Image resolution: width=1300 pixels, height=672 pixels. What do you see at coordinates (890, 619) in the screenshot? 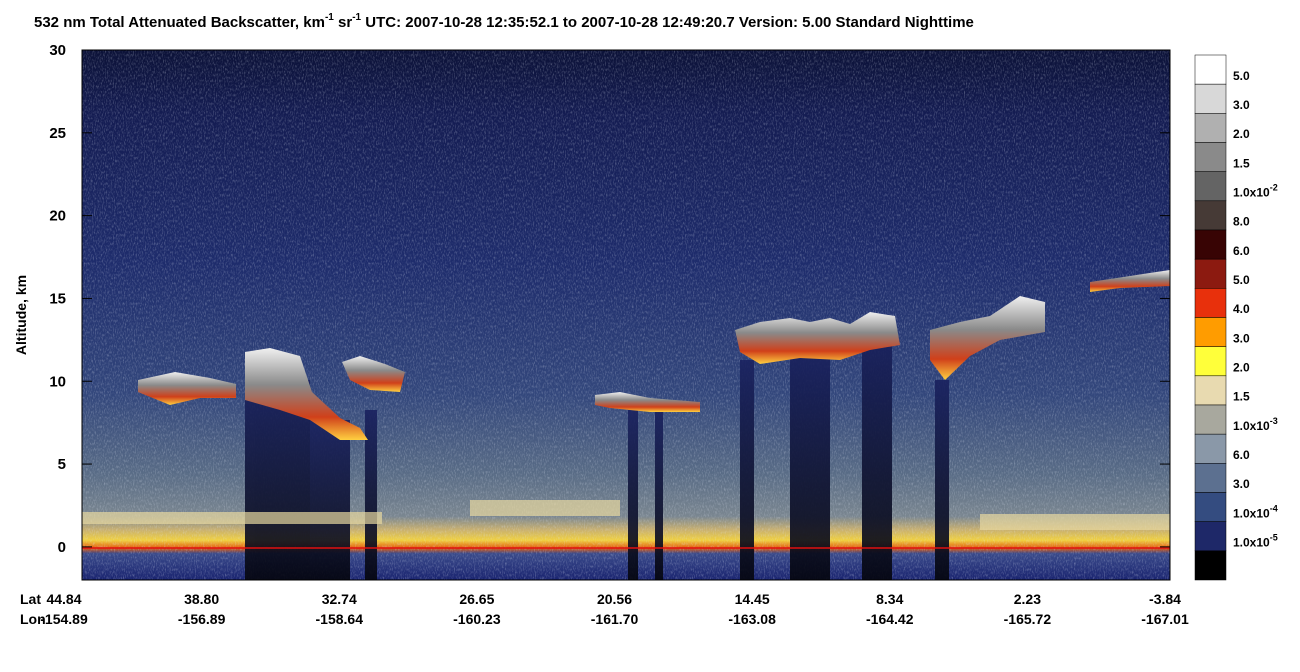
I see `lon-label: -164.42` at bounding box center [890, 619].